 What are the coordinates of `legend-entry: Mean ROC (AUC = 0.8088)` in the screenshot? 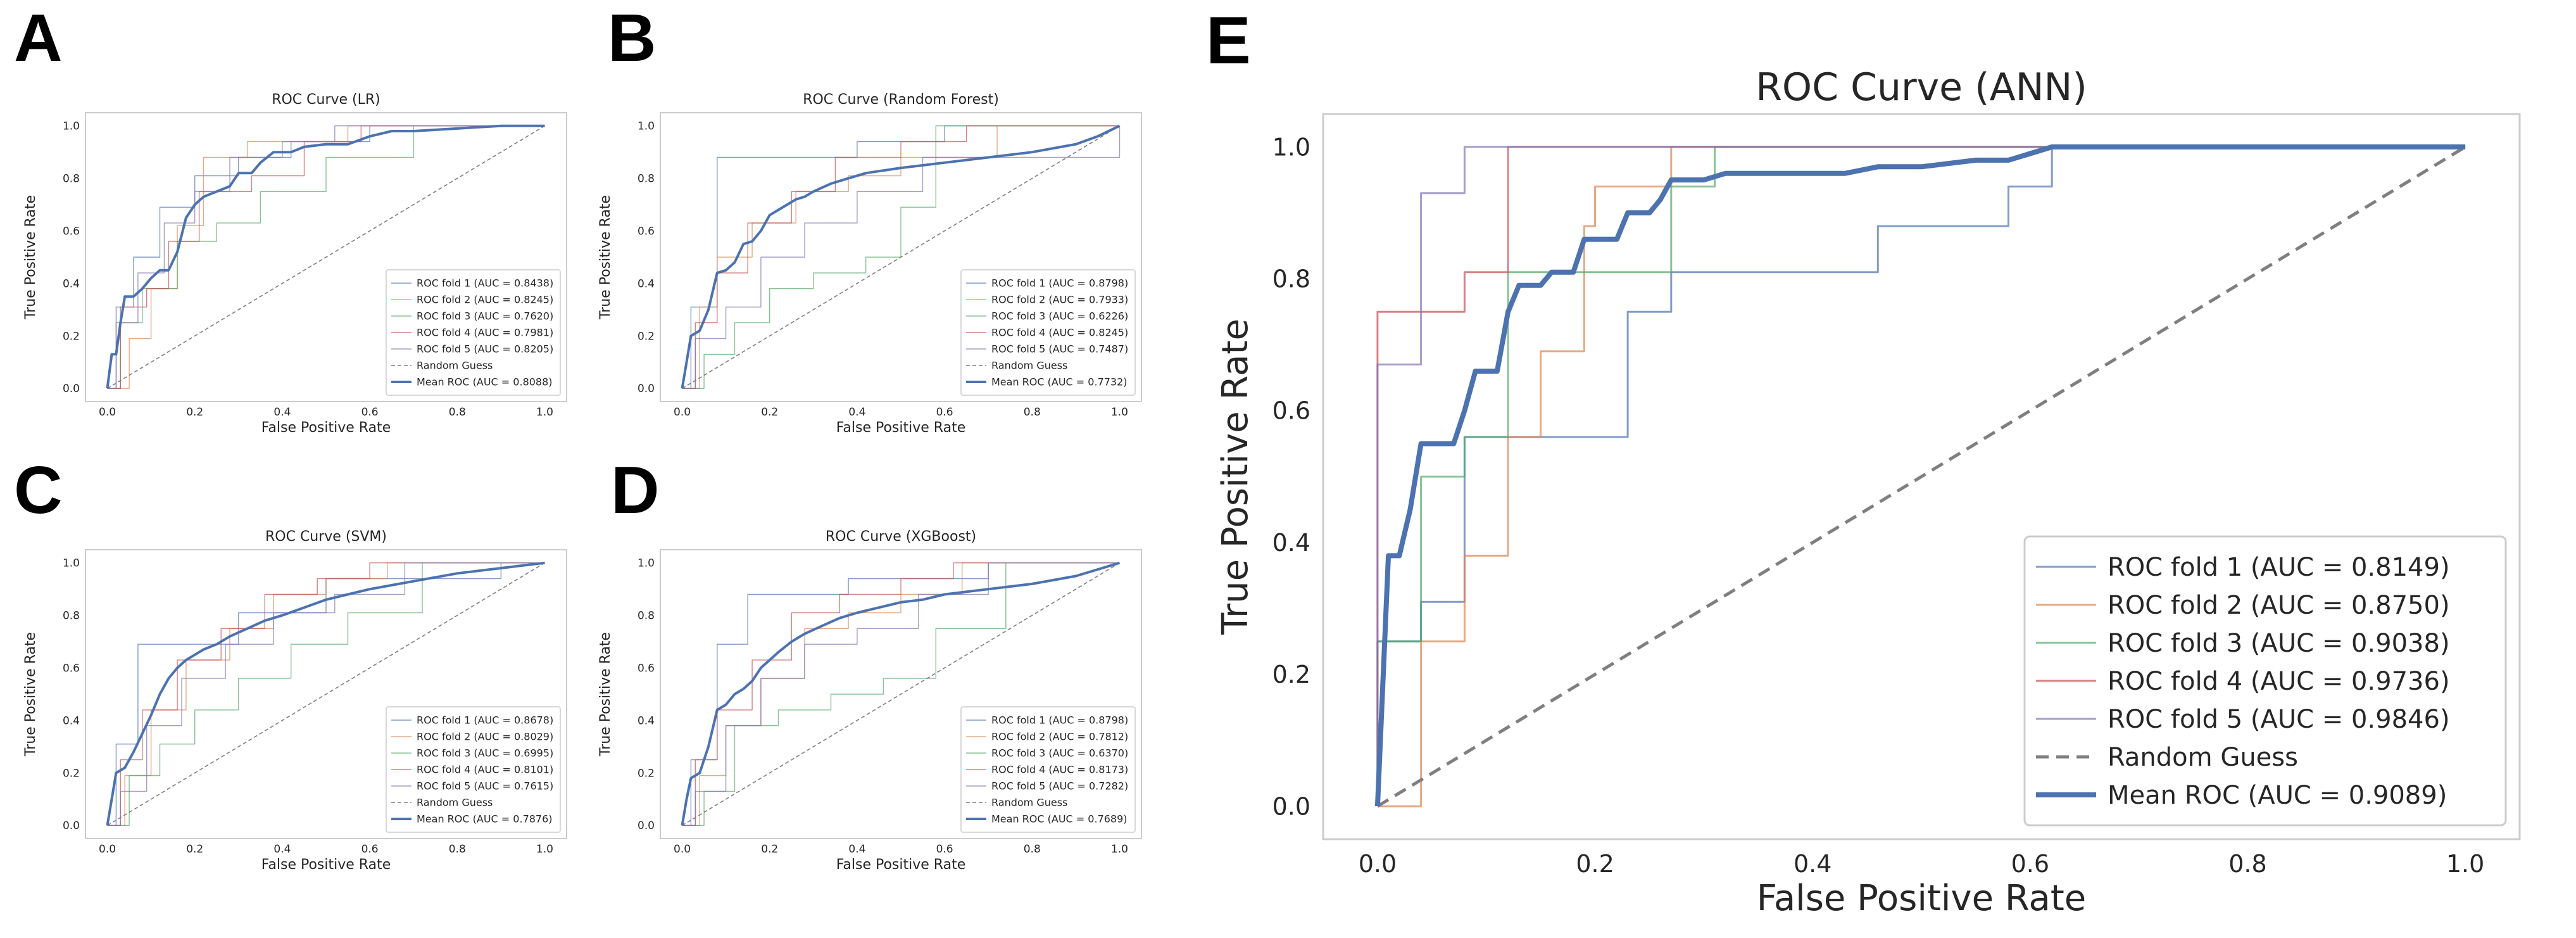 It's located at (485, 382).